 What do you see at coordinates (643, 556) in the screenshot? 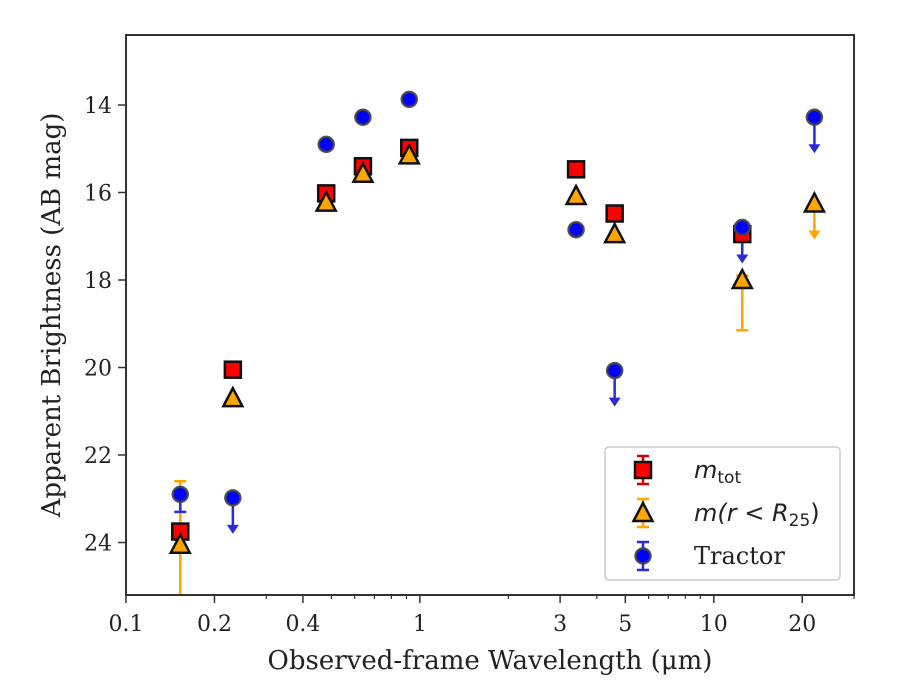
I see `legend-marker-circle` at bounding box center [643, 556].